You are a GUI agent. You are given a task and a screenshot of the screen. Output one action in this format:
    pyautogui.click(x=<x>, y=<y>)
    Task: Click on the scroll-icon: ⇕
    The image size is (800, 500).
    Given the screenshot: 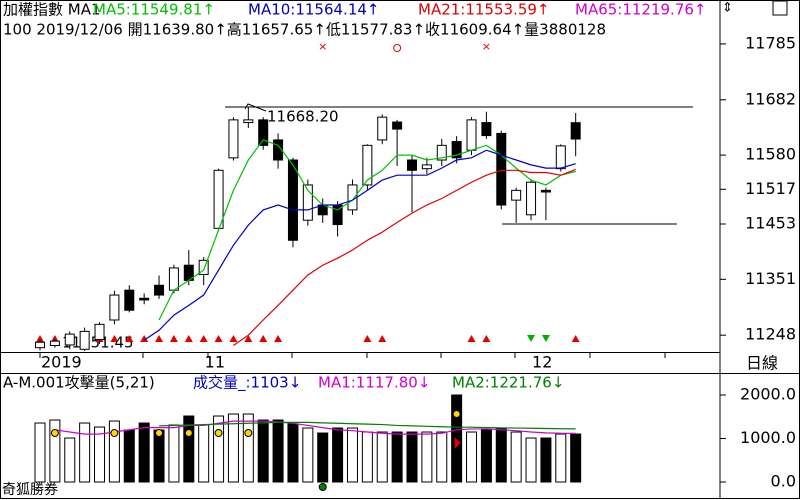 What is the action you would take?
    pyautogui.click(x=727, y=8)
    